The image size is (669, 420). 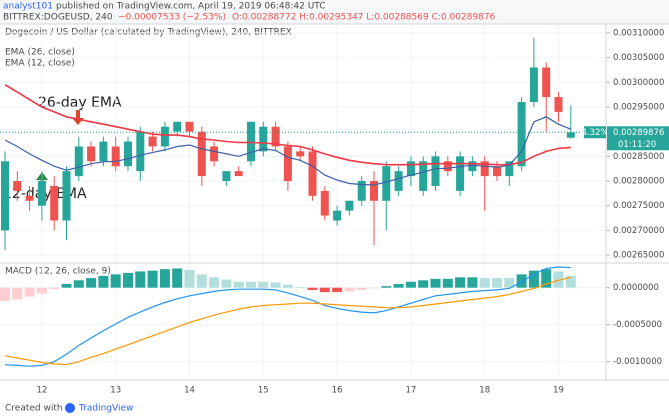 What do you see at coordinates (80, 103) in the screenshot?
I see `annotation: 26-day EMA` at bounding box center [80, 103].